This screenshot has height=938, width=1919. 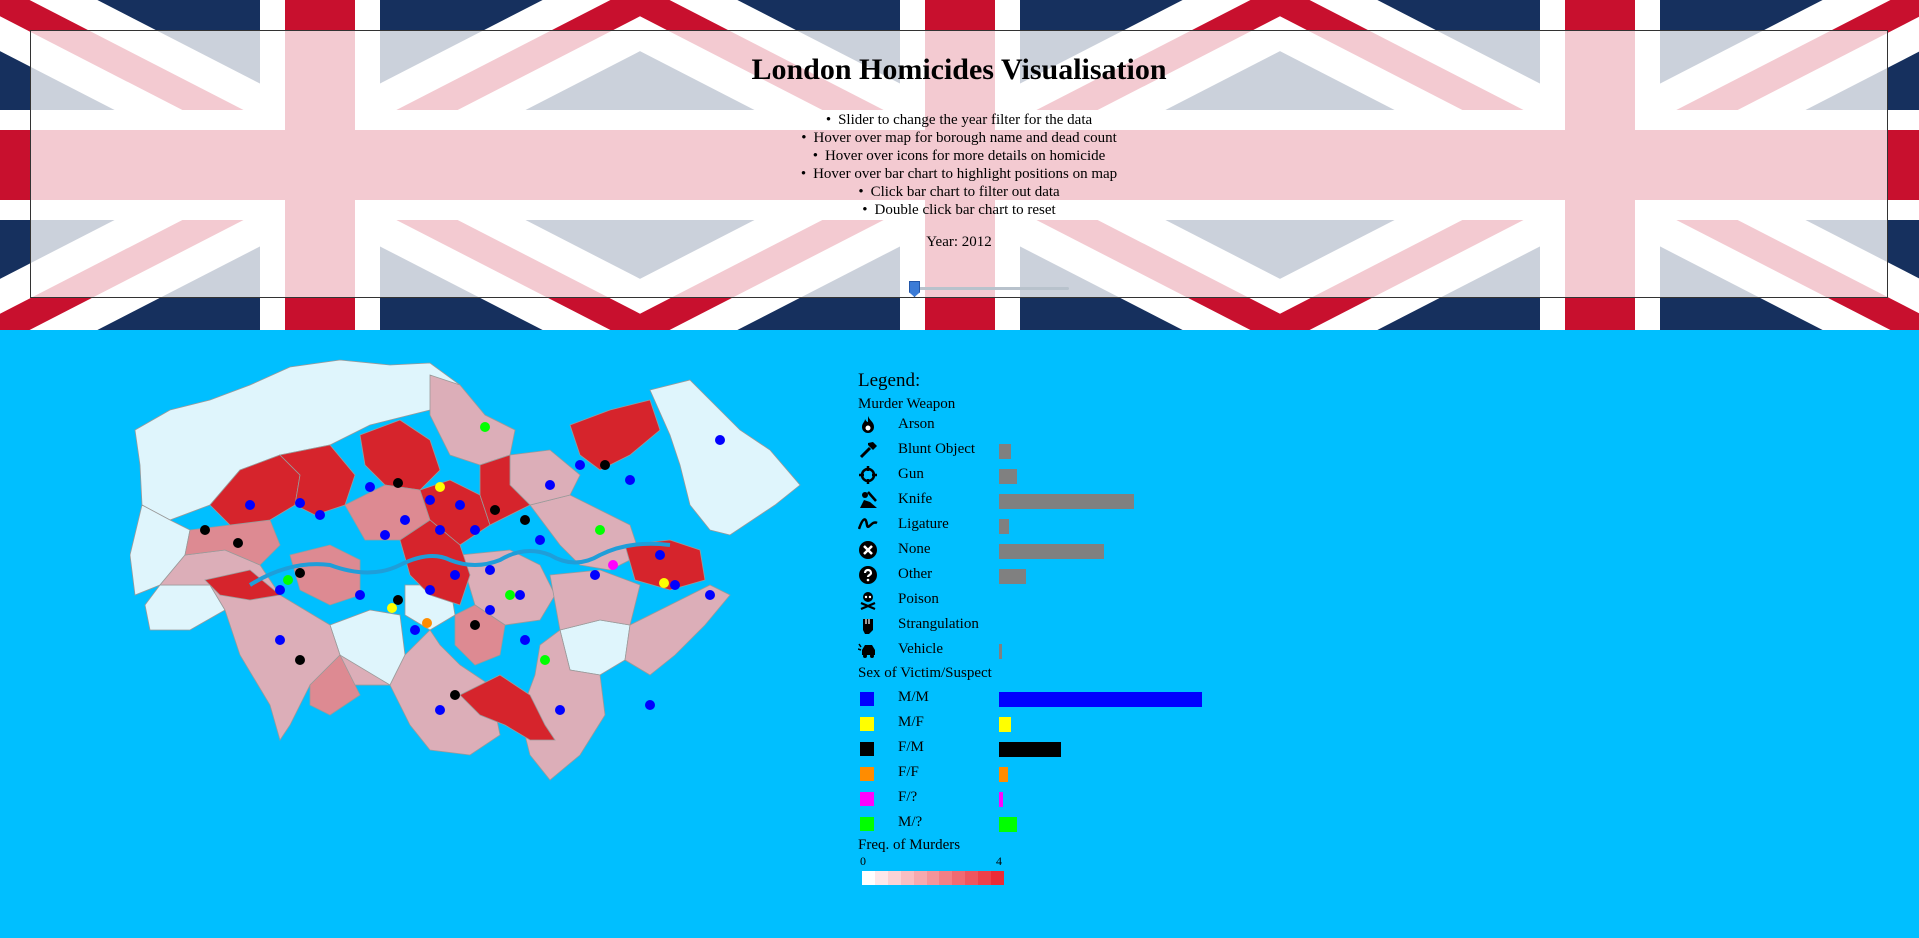 I want to click on incident-markers, so click(x=462, y=568).